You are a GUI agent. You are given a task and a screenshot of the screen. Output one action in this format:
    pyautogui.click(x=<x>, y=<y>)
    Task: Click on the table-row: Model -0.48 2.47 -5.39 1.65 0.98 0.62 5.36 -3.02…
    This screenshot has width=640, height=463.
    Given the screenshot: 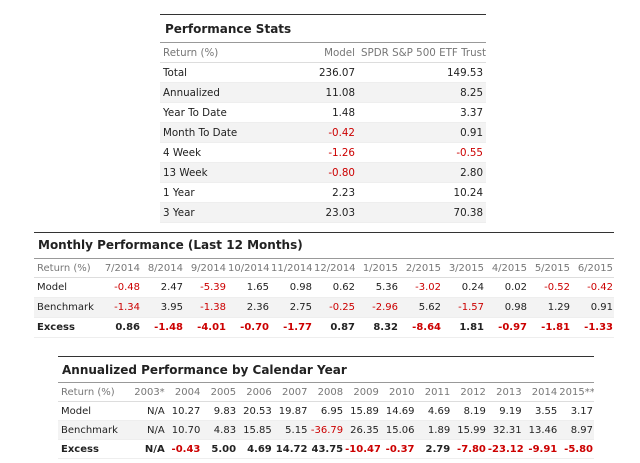 What is the action you would take?
    pyautogui.click(x=324, y=287)
    